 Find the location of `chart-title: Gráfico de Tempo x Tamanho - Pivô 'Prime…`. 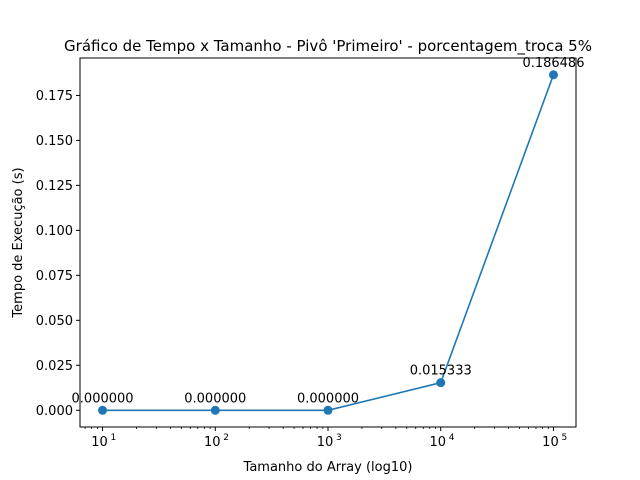

chart-title: Gráfico de Tempo x Tamanho - Pivô 'Prime… is located at coordinates (328, 46).